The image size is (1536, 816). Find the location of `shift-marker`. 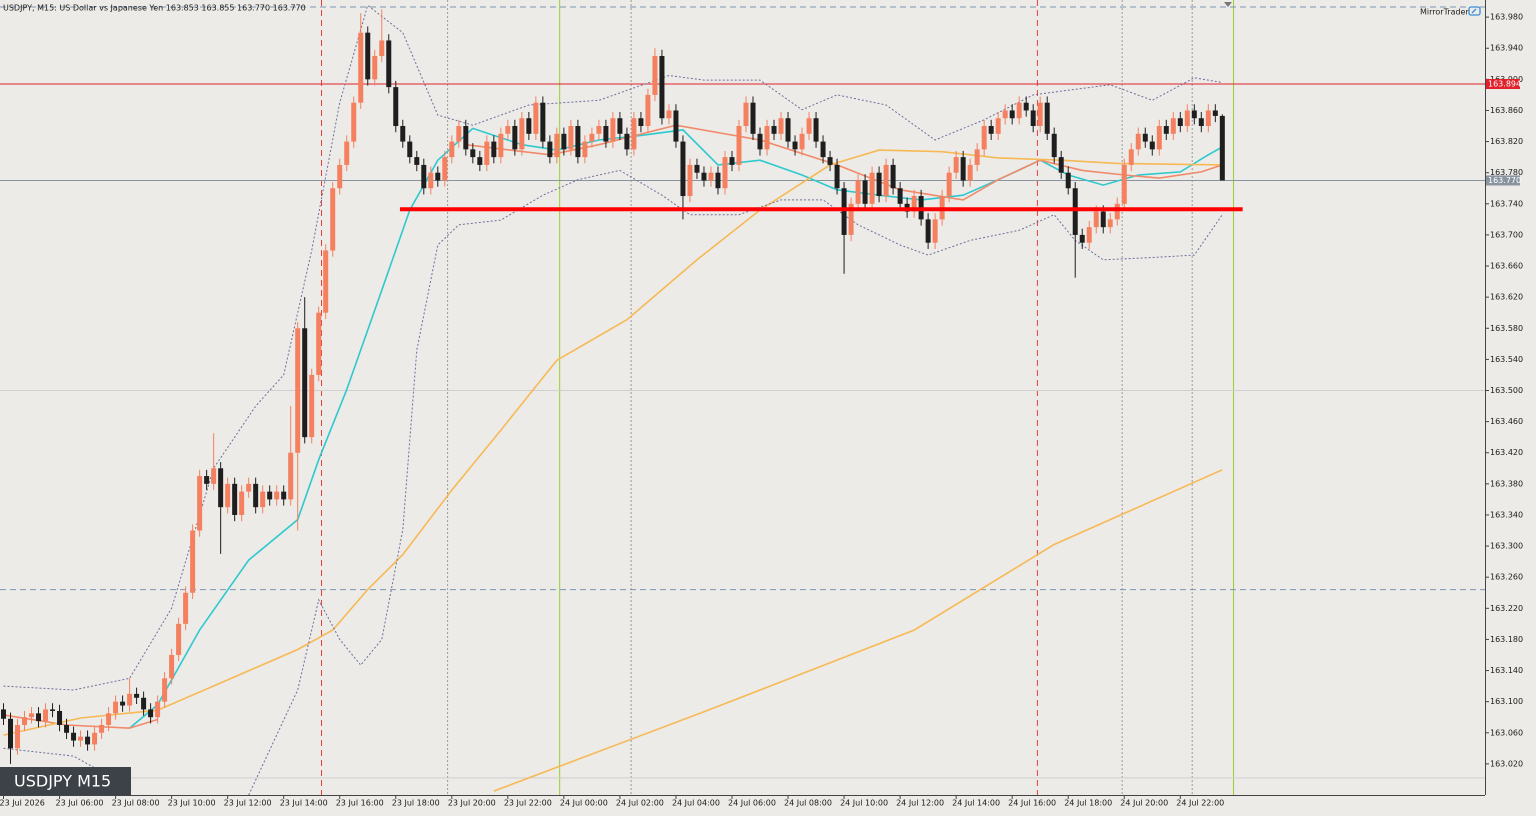

shift-marker is located at coordinates (1228, 4).